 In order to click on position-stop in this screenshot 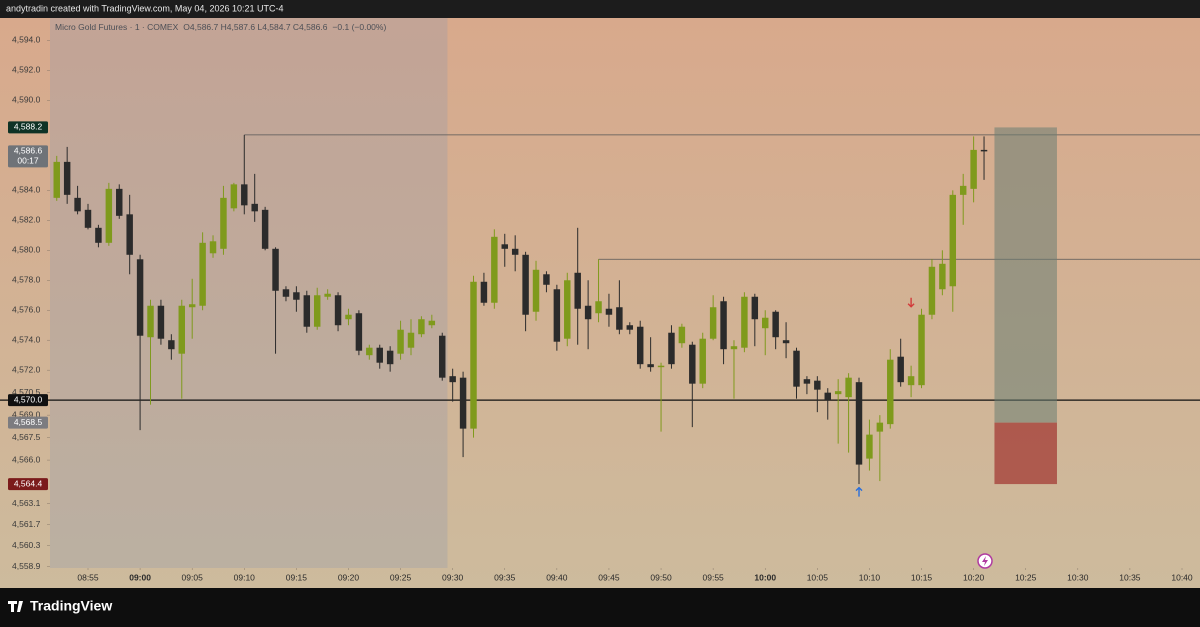, I will do `click(1025, 453)`.